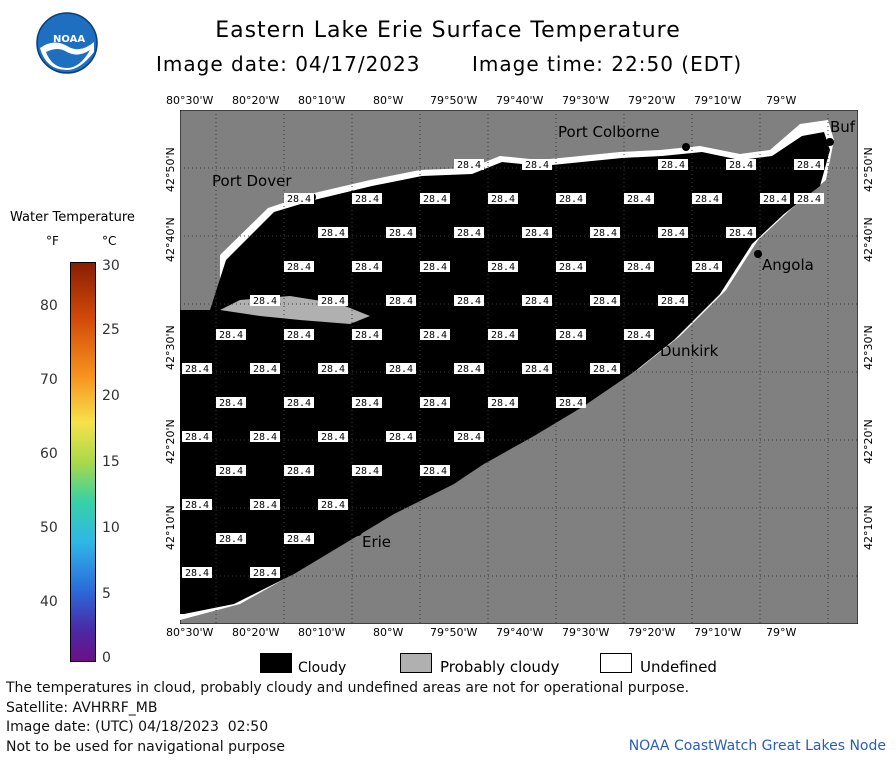  What do you see at coordinates (145, 747) in the screenshot?
I see `navigation-warning: Not to be used for navigational purpose` at bounding box center [145, 747].